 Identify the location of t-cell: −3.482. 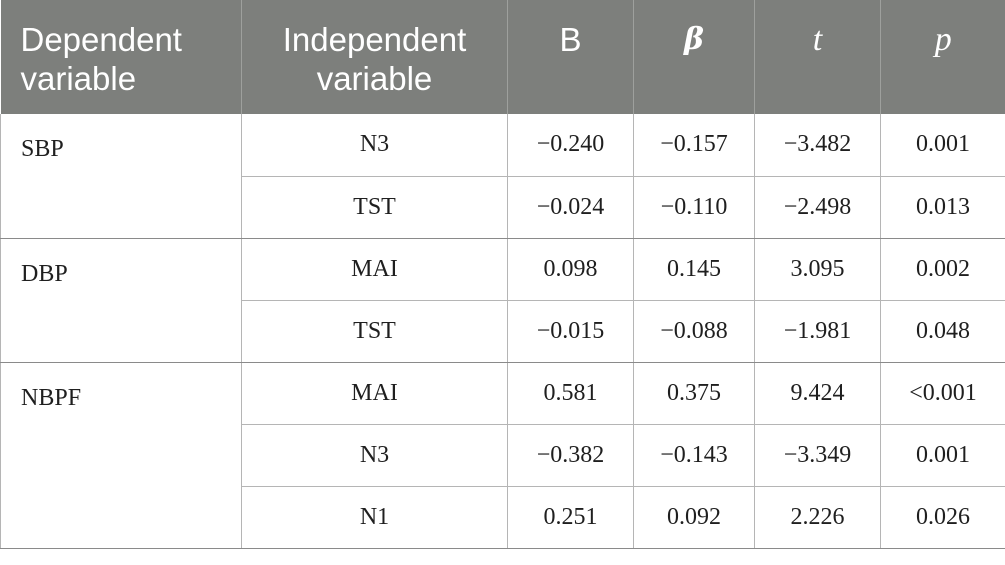
(817, 145).